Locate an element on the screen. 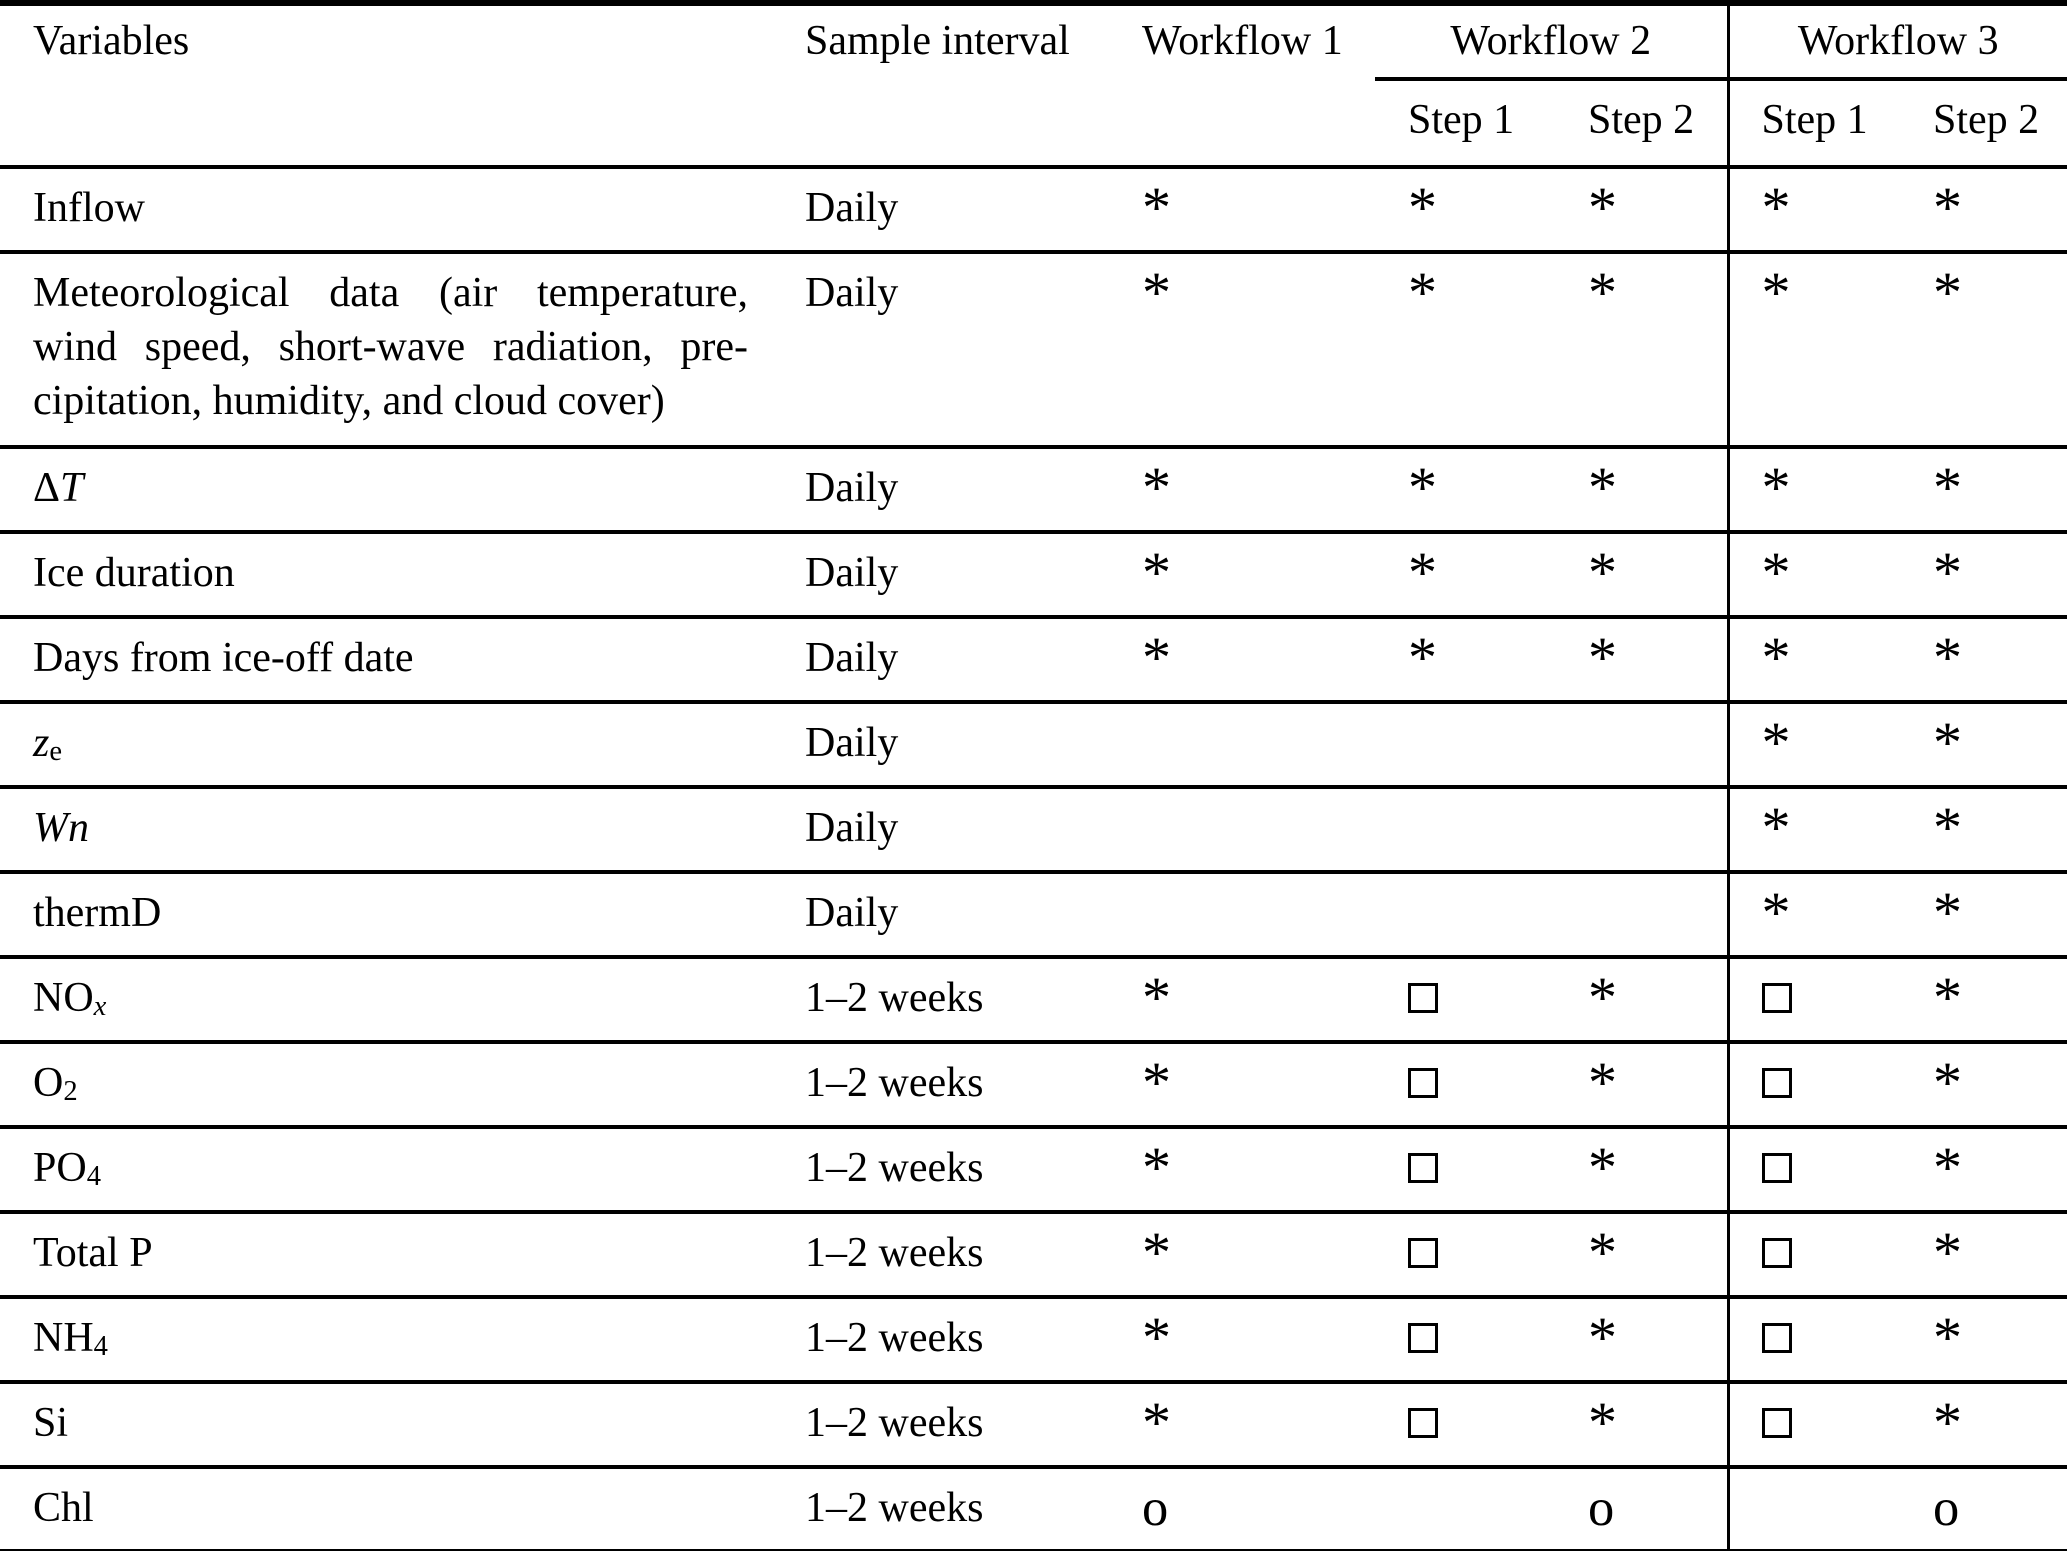 The image size is (2067, 1551). variable-line: NOx is located at coordinates (390, 998).